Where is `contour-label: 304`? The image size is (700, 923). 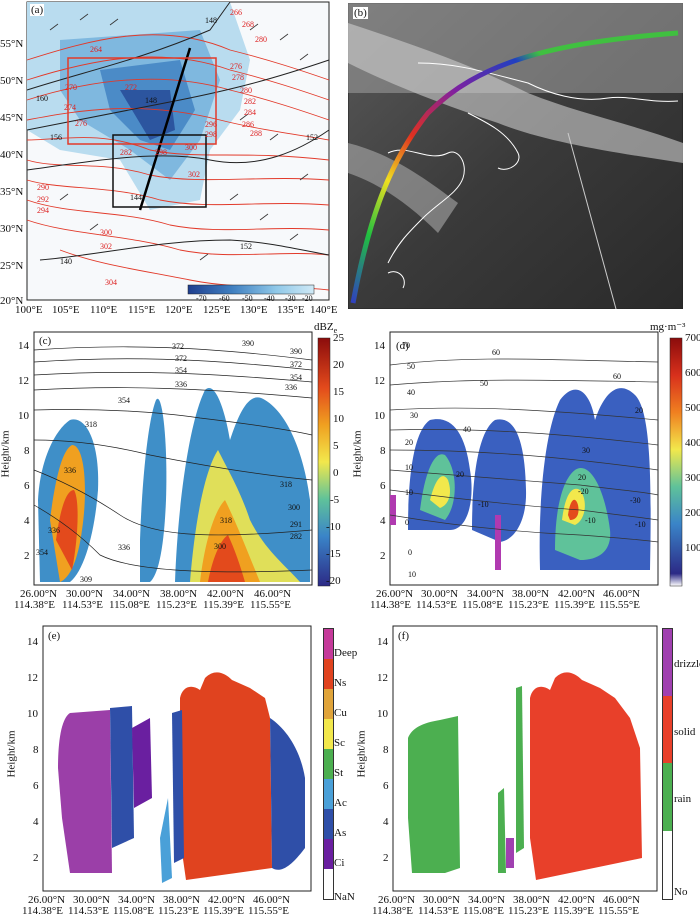
contour-label: 304 is located at coordinates (111, 282).